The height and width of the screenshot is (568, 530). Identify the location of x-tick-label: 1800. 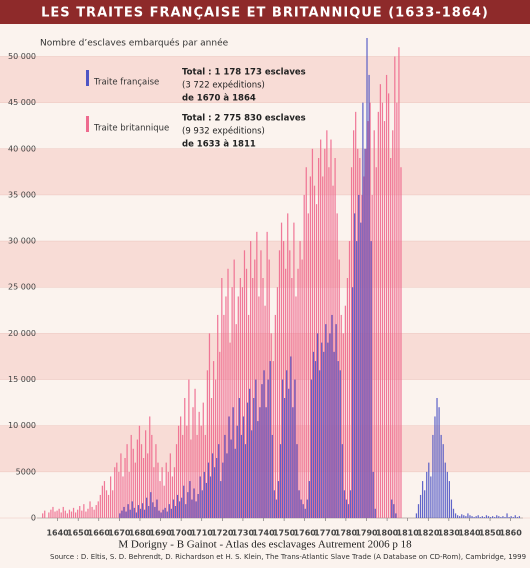
(387, 533).